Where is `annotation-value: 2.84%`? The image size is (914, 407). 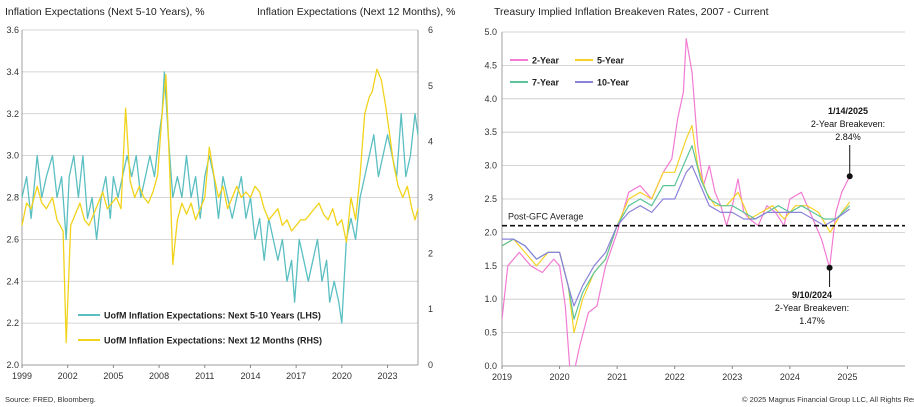
annotation-value: 2.84% is located at coordinates (848, 137).